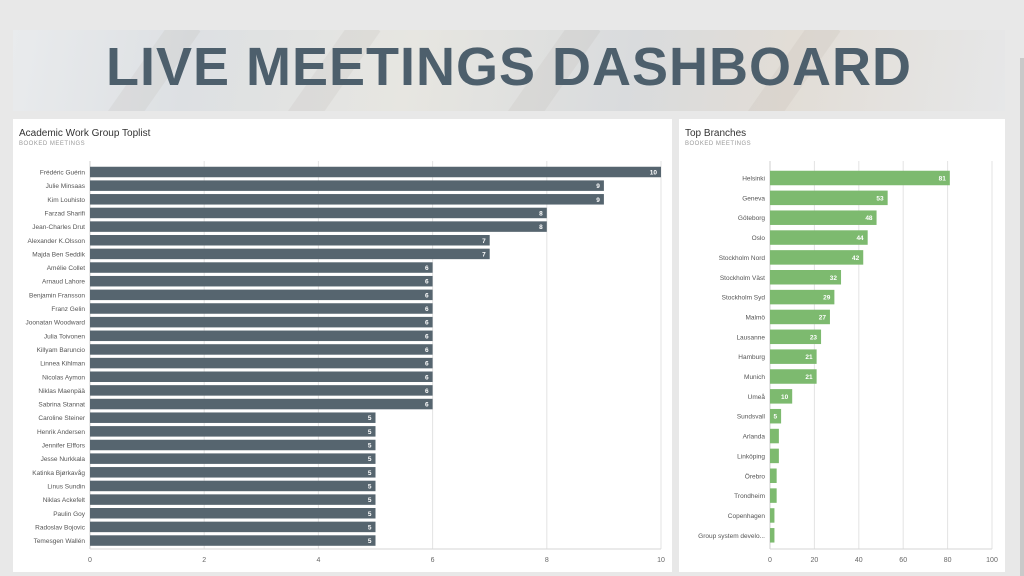 The width and height of the screenshot is (1024, 576). Describe the element at coordinates (66, 486) in the screenshot. I see `toplist-category-label: Linus Sundin` at that location.